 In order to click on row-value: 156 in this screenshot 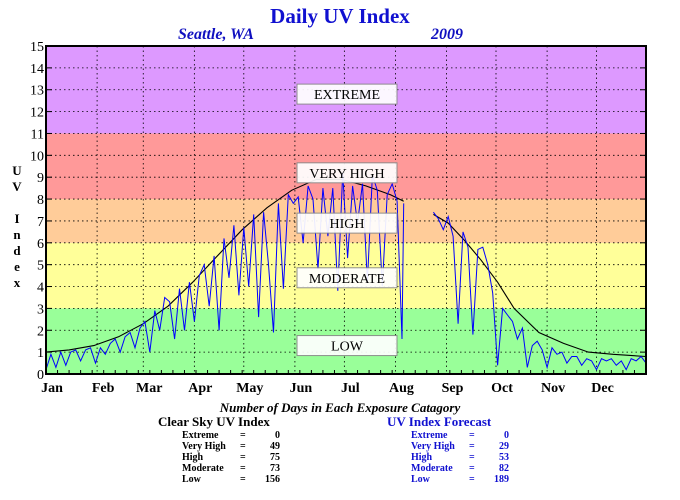, I will do `click(272, 479)`.